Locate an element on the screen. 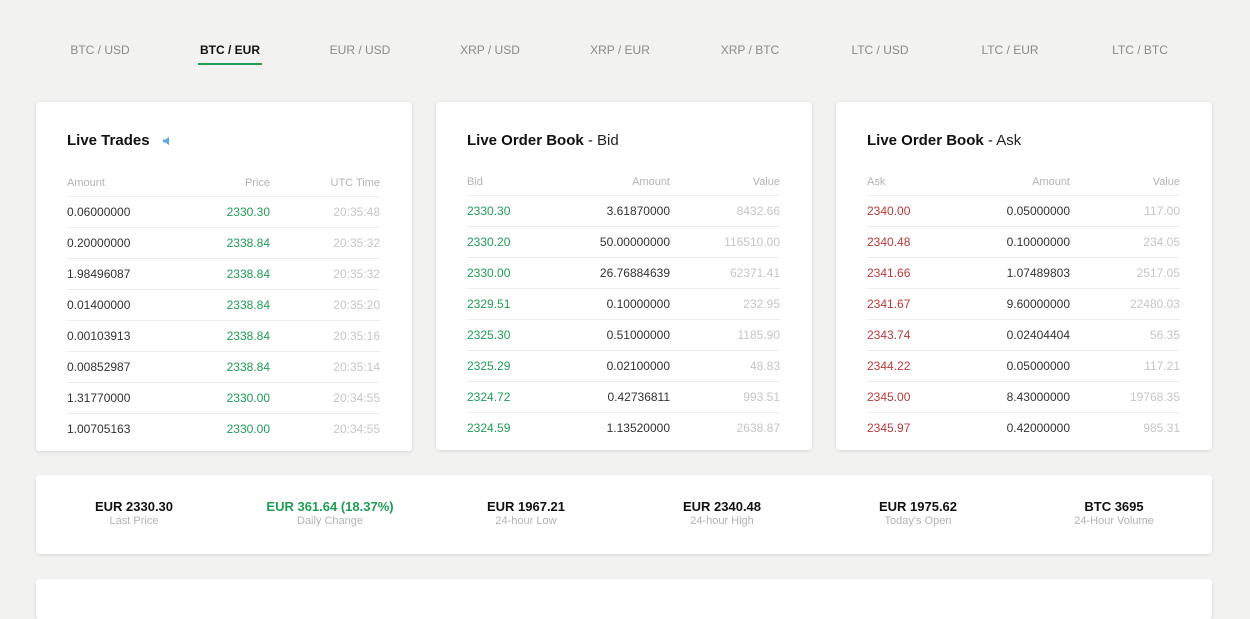 Image resolution: width=1250 pixels, height=619 pixels. pair-tab-eur-usd: EUR / USD is located at coordinates (360, 51).